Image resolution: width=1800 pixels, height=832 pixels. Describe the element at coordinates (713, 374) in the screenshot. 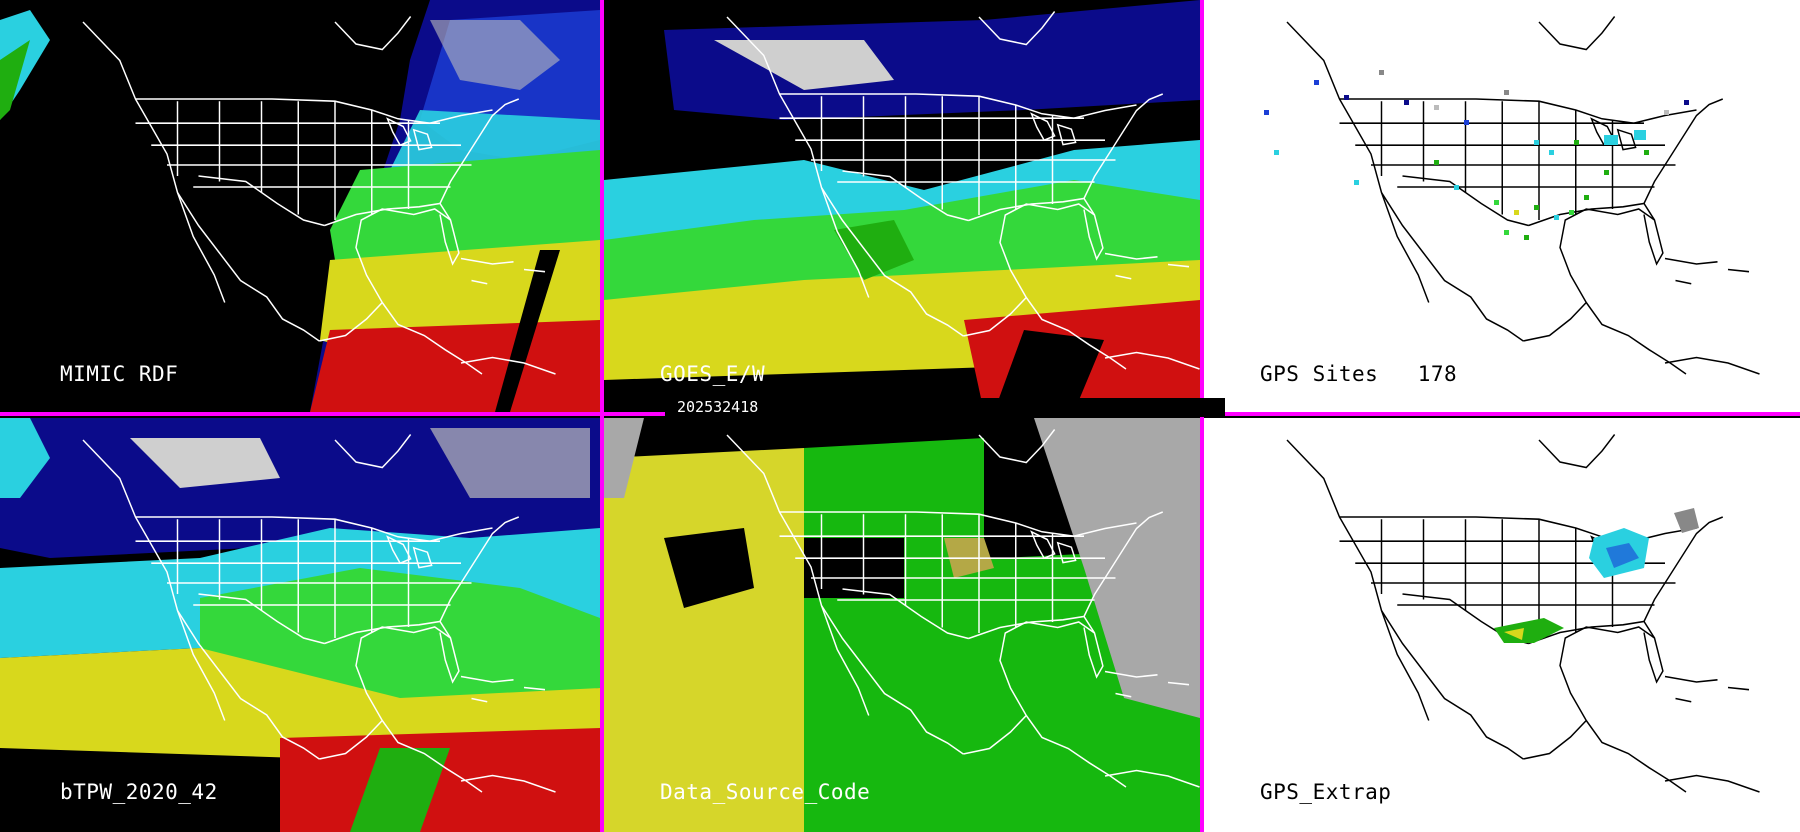

I see `panel-label-goes: GOES_E/W` at that location.